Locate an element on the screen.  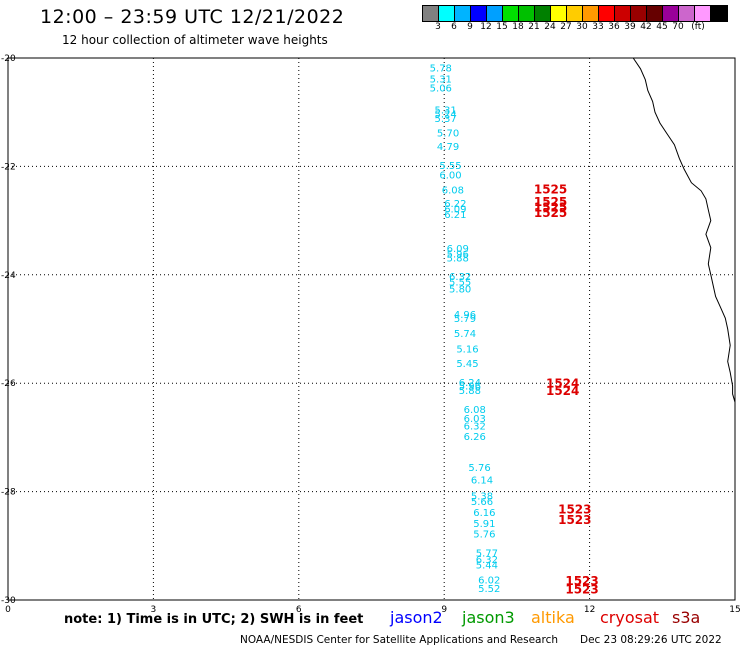
timestamp-text: Dec 23 08:29:26 UTC 2022 is located at coordinates (651, 640).